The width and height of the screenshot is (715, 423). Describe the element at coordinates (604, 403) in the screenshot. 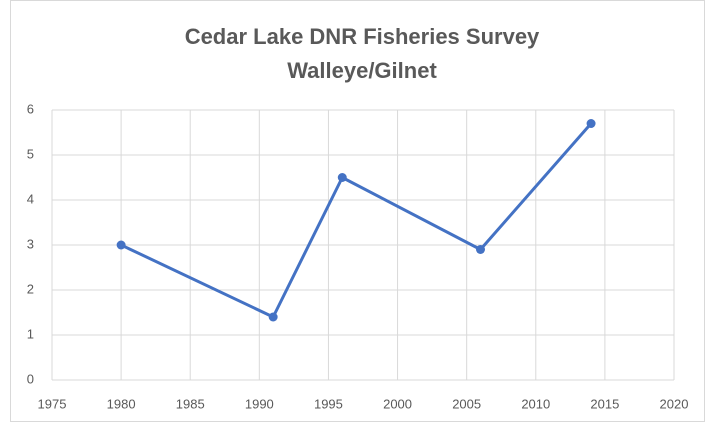

I see `x-tick-label: 2015` at that location.